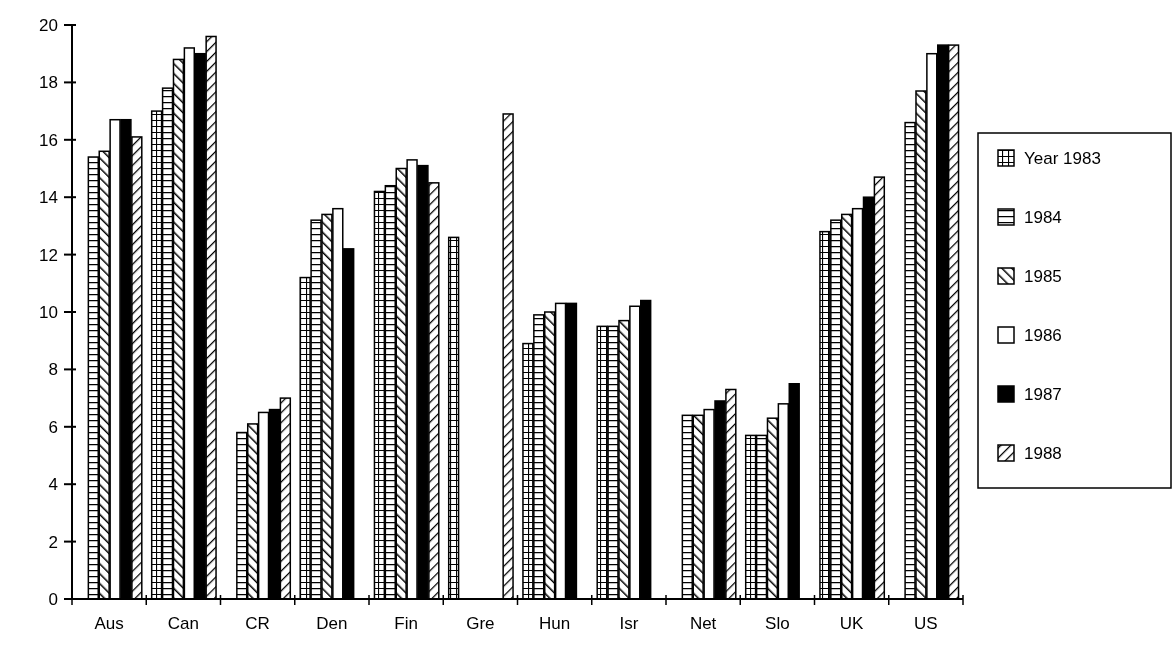 This screenshot has width=1173, height=653. What do you see at coordinates (48, 312) in the screenshot?
I see `y-tick-label: 10` at bounding box center [48, 312].